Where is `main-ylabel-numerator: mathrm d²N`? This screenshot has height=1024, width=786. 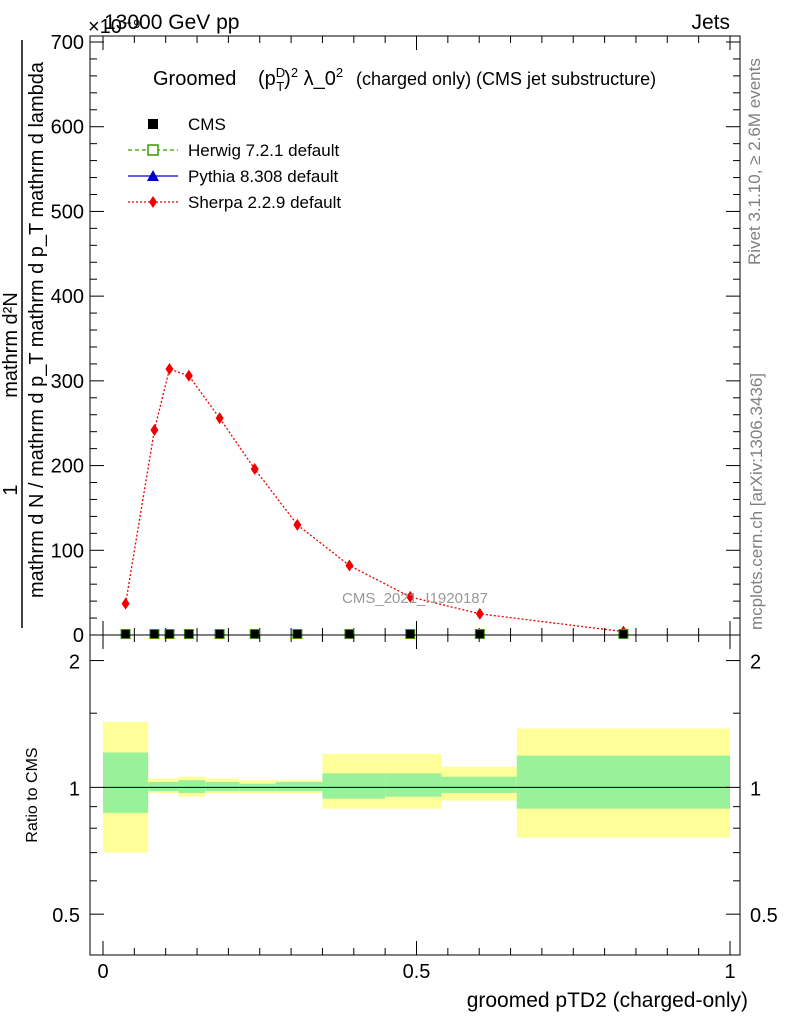 main-ylabel-numerator: mathrm d²N is located at coordinates (11, 345).